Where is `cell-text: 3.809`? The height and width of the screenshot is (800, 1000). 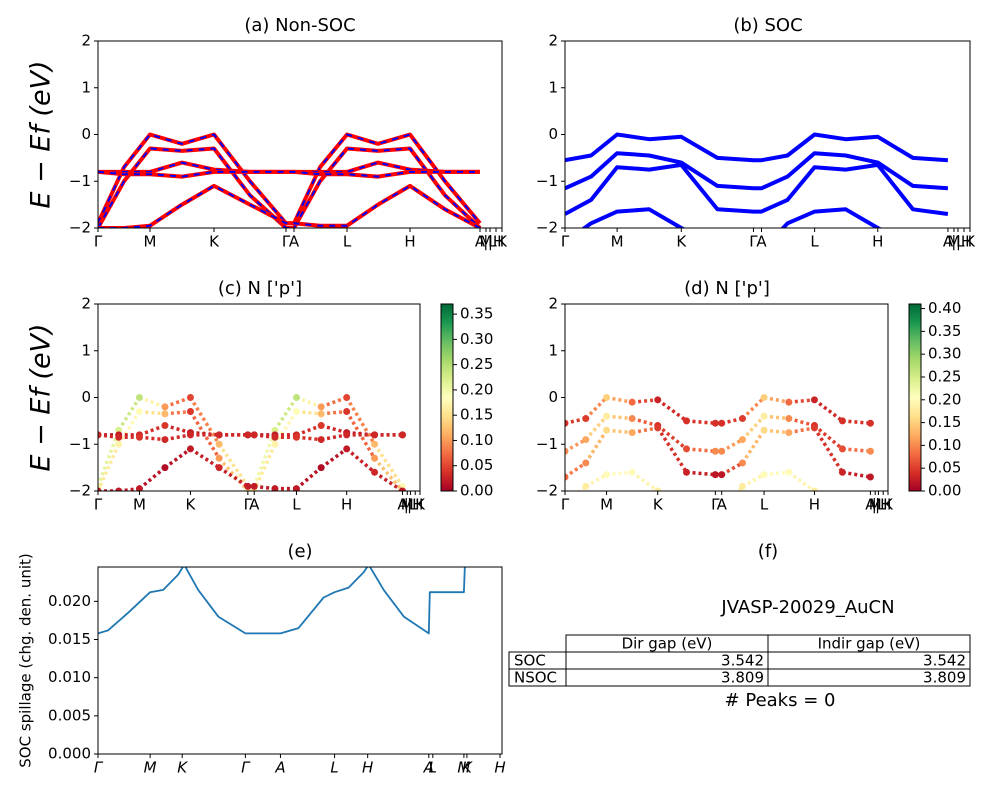 cell-text: 3.809 is located at coordinates (944, 678).